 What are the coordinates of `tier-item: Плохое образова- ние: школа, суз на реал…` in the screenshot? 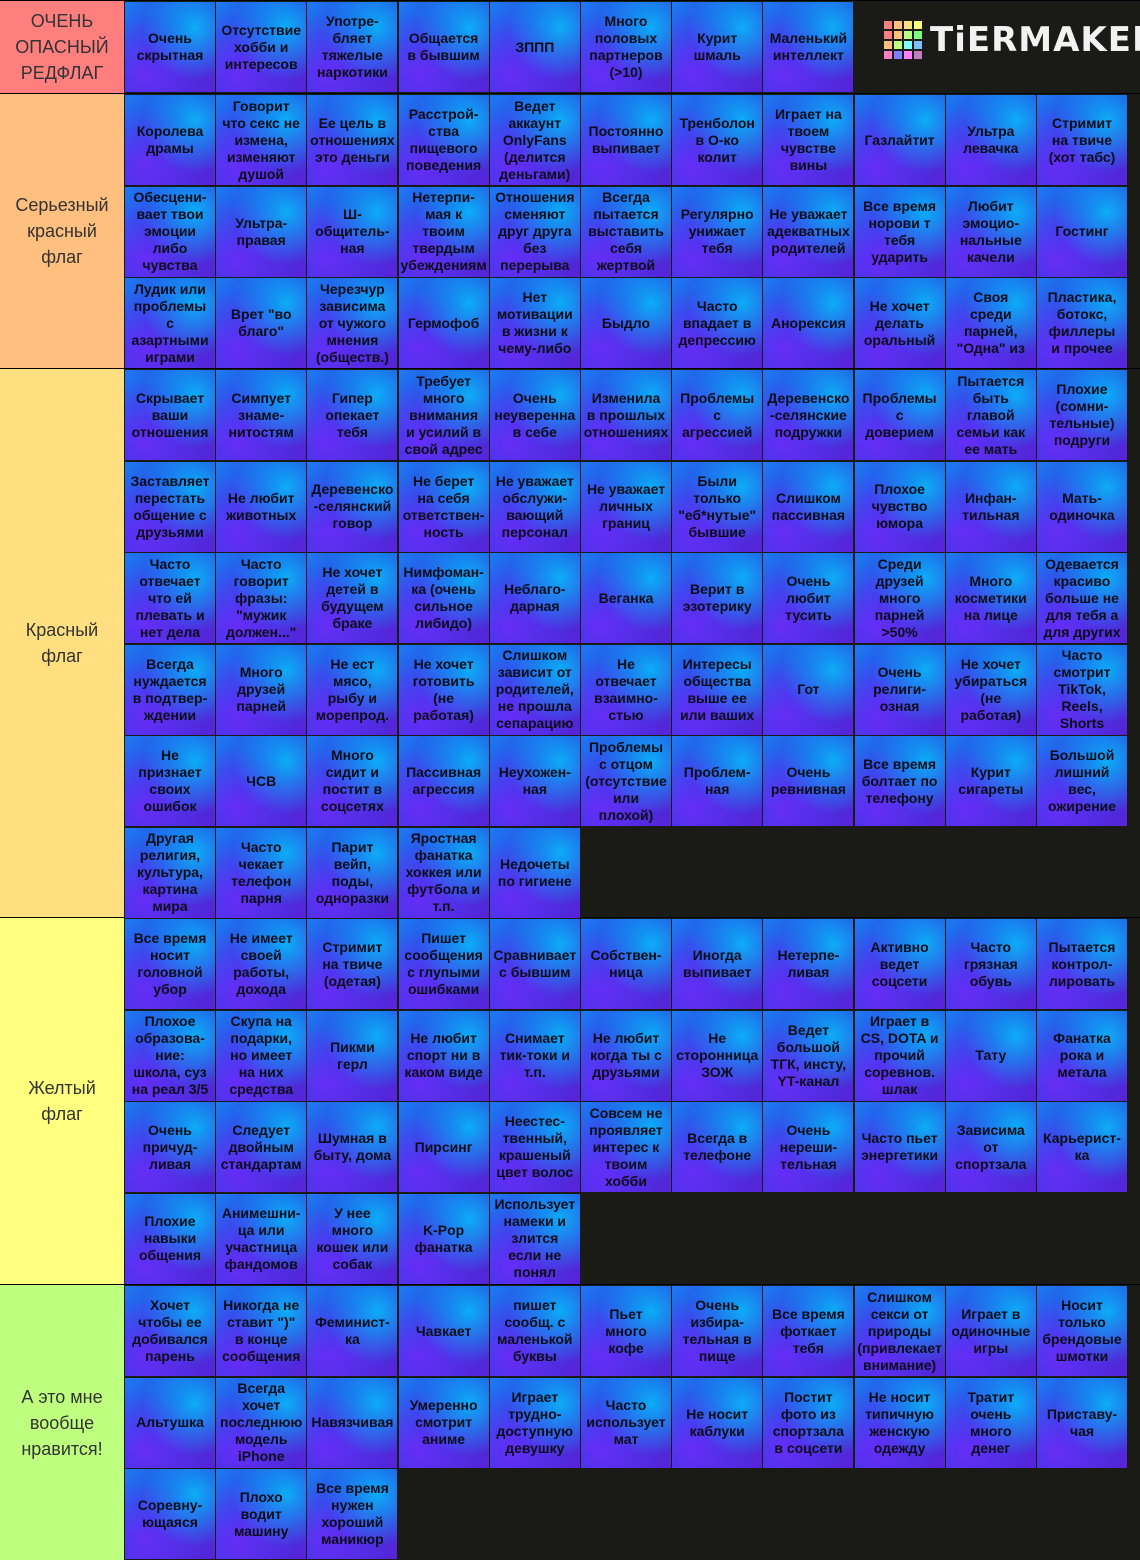 It's located at (170, 1055).